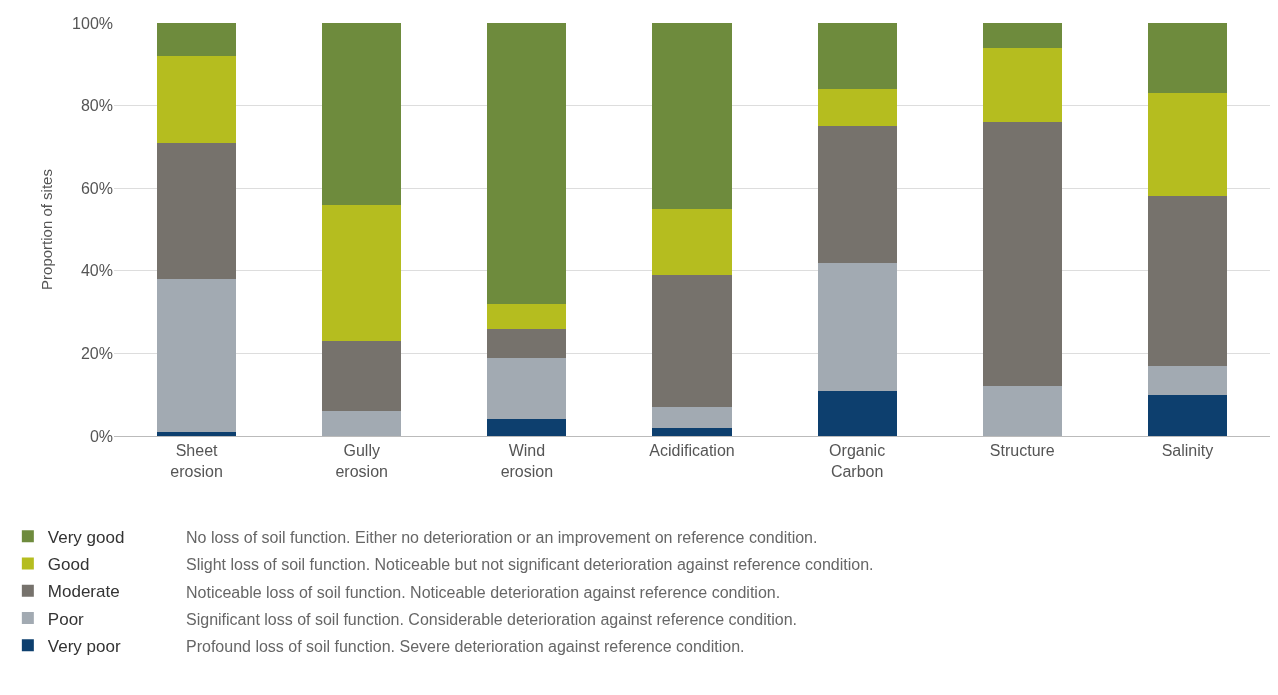  Describe the element at coordinates (96, 271) in the screenshot. I see `y-tick-label: 40%` at that location.